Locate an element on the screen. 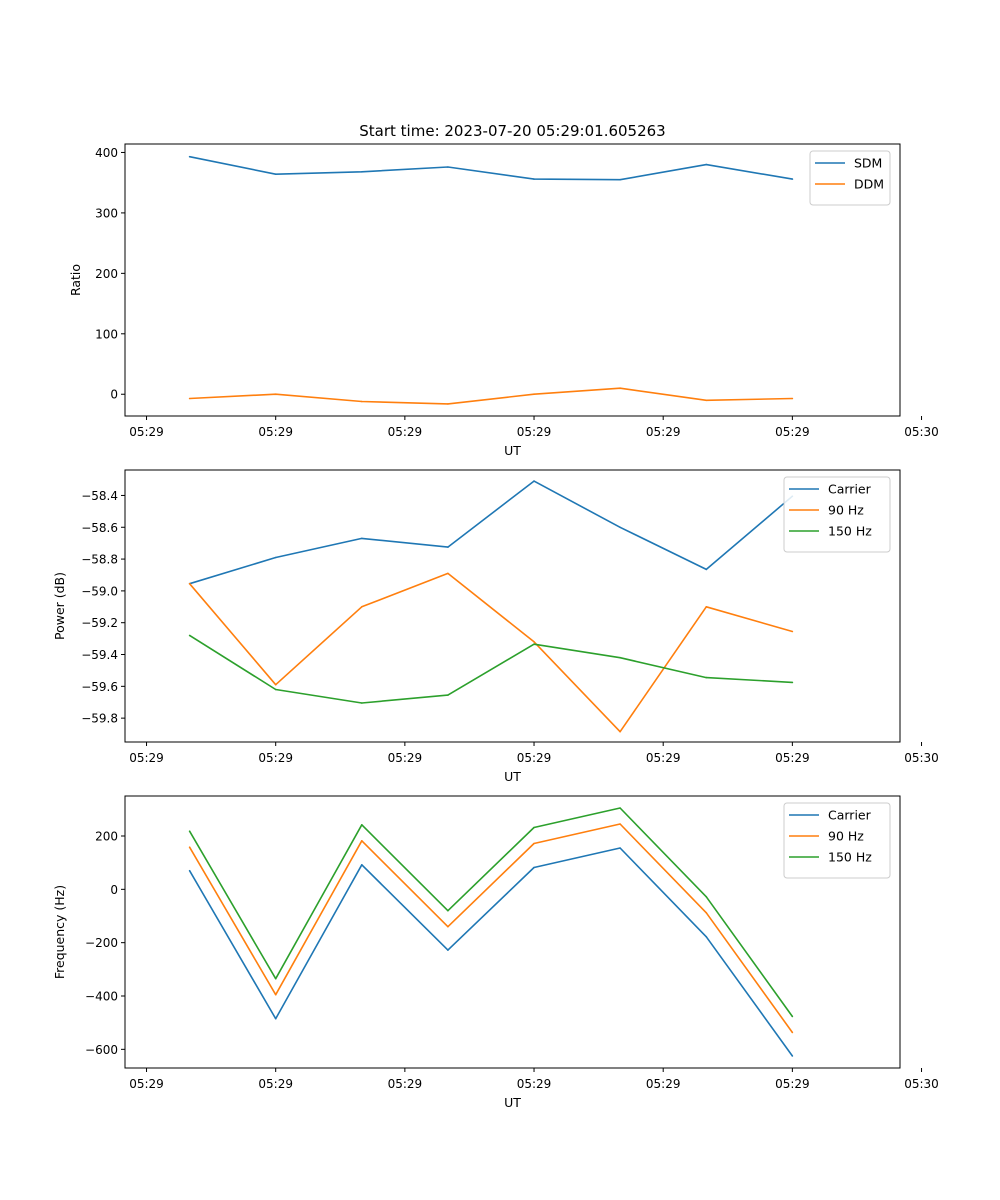 The image size is (1000, 1200). chart-1-x-tick-label-1: 05:29 is located at coordinates (146, 432).